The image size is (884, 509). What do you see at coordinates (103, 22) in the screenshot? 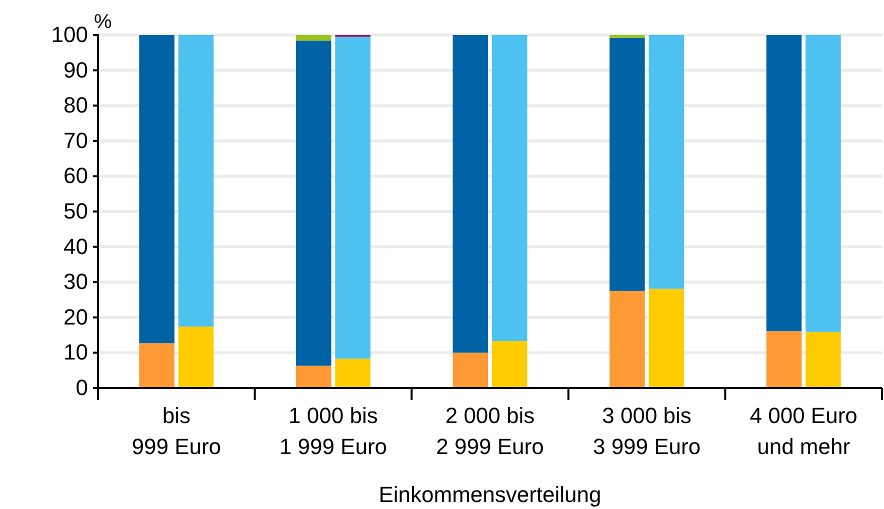
I see `y-axis-title: %` at bounding box center [103, 22].